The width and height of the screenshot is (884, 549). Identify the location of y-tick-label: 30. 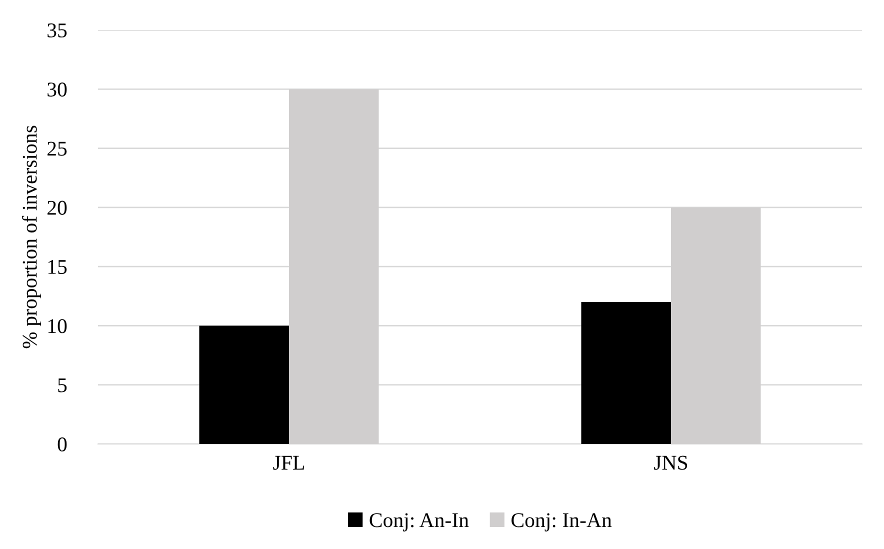
(57, 89).